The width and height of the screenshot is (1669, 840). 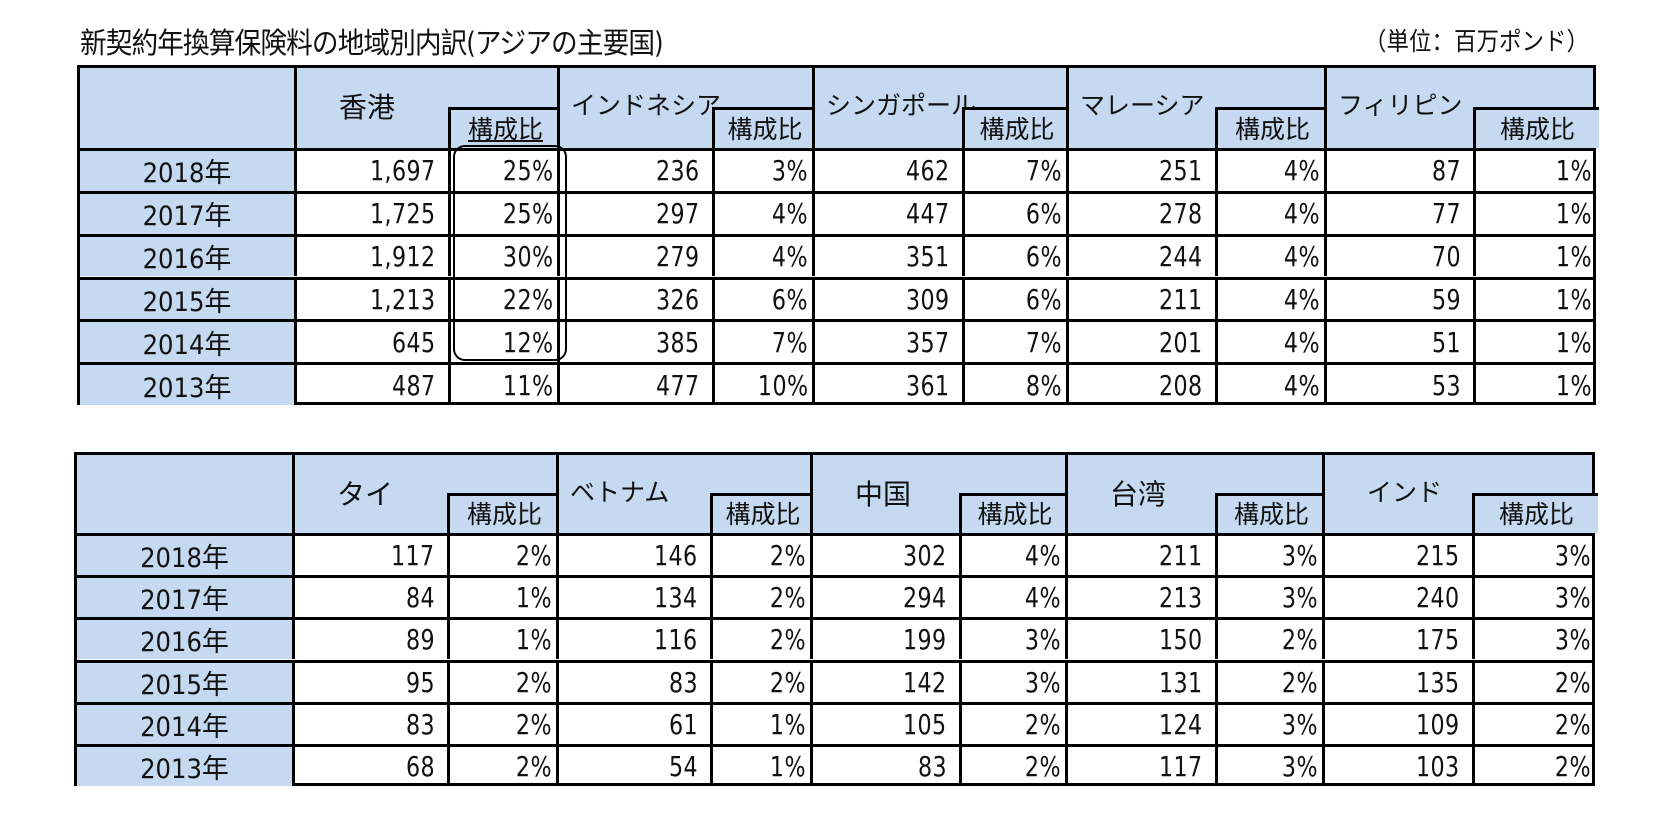 What do you see at coordinates (403, 299) in the screenshot?
I see `value-text: 1,213` at bounding box center [403, 299].